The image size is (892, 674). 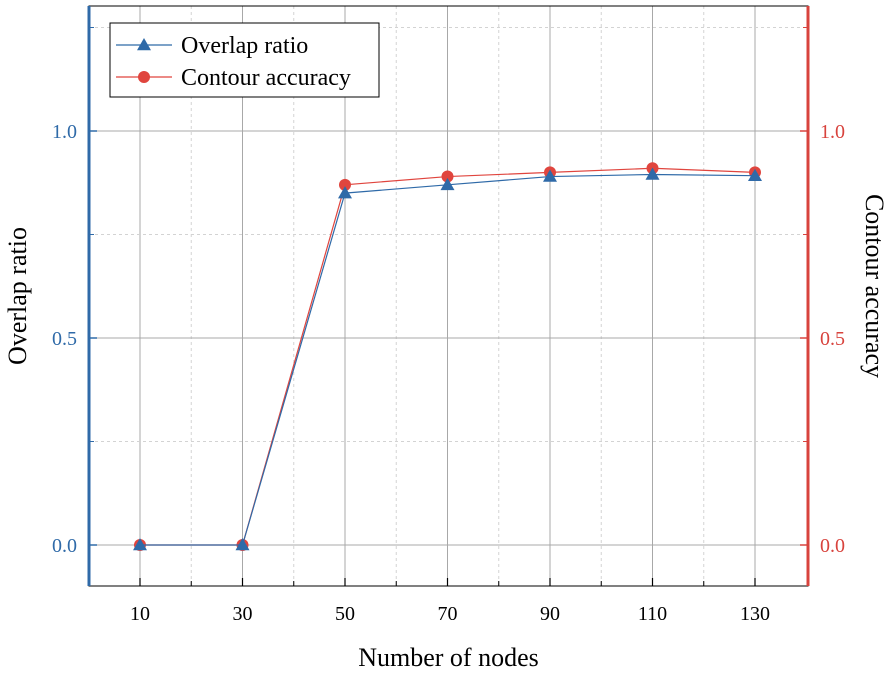 What do you see at coordinates (243, 614) in the screenshot?
I see `x-tick-label: 30` at bounding box center [243, 614].